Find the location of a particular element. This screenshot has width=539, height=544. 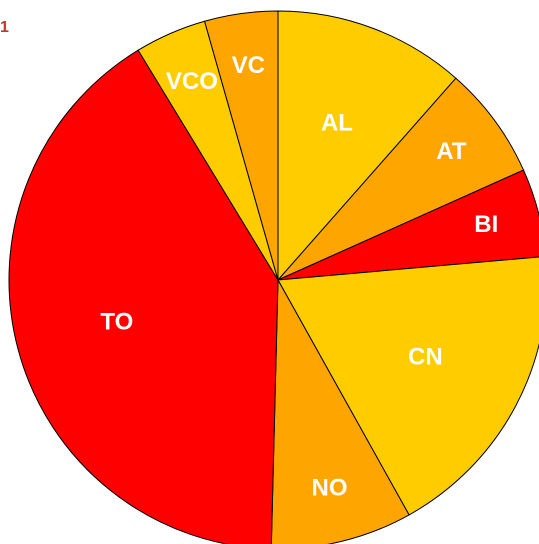

slice-label: BI is located at coordinates (486, 224).